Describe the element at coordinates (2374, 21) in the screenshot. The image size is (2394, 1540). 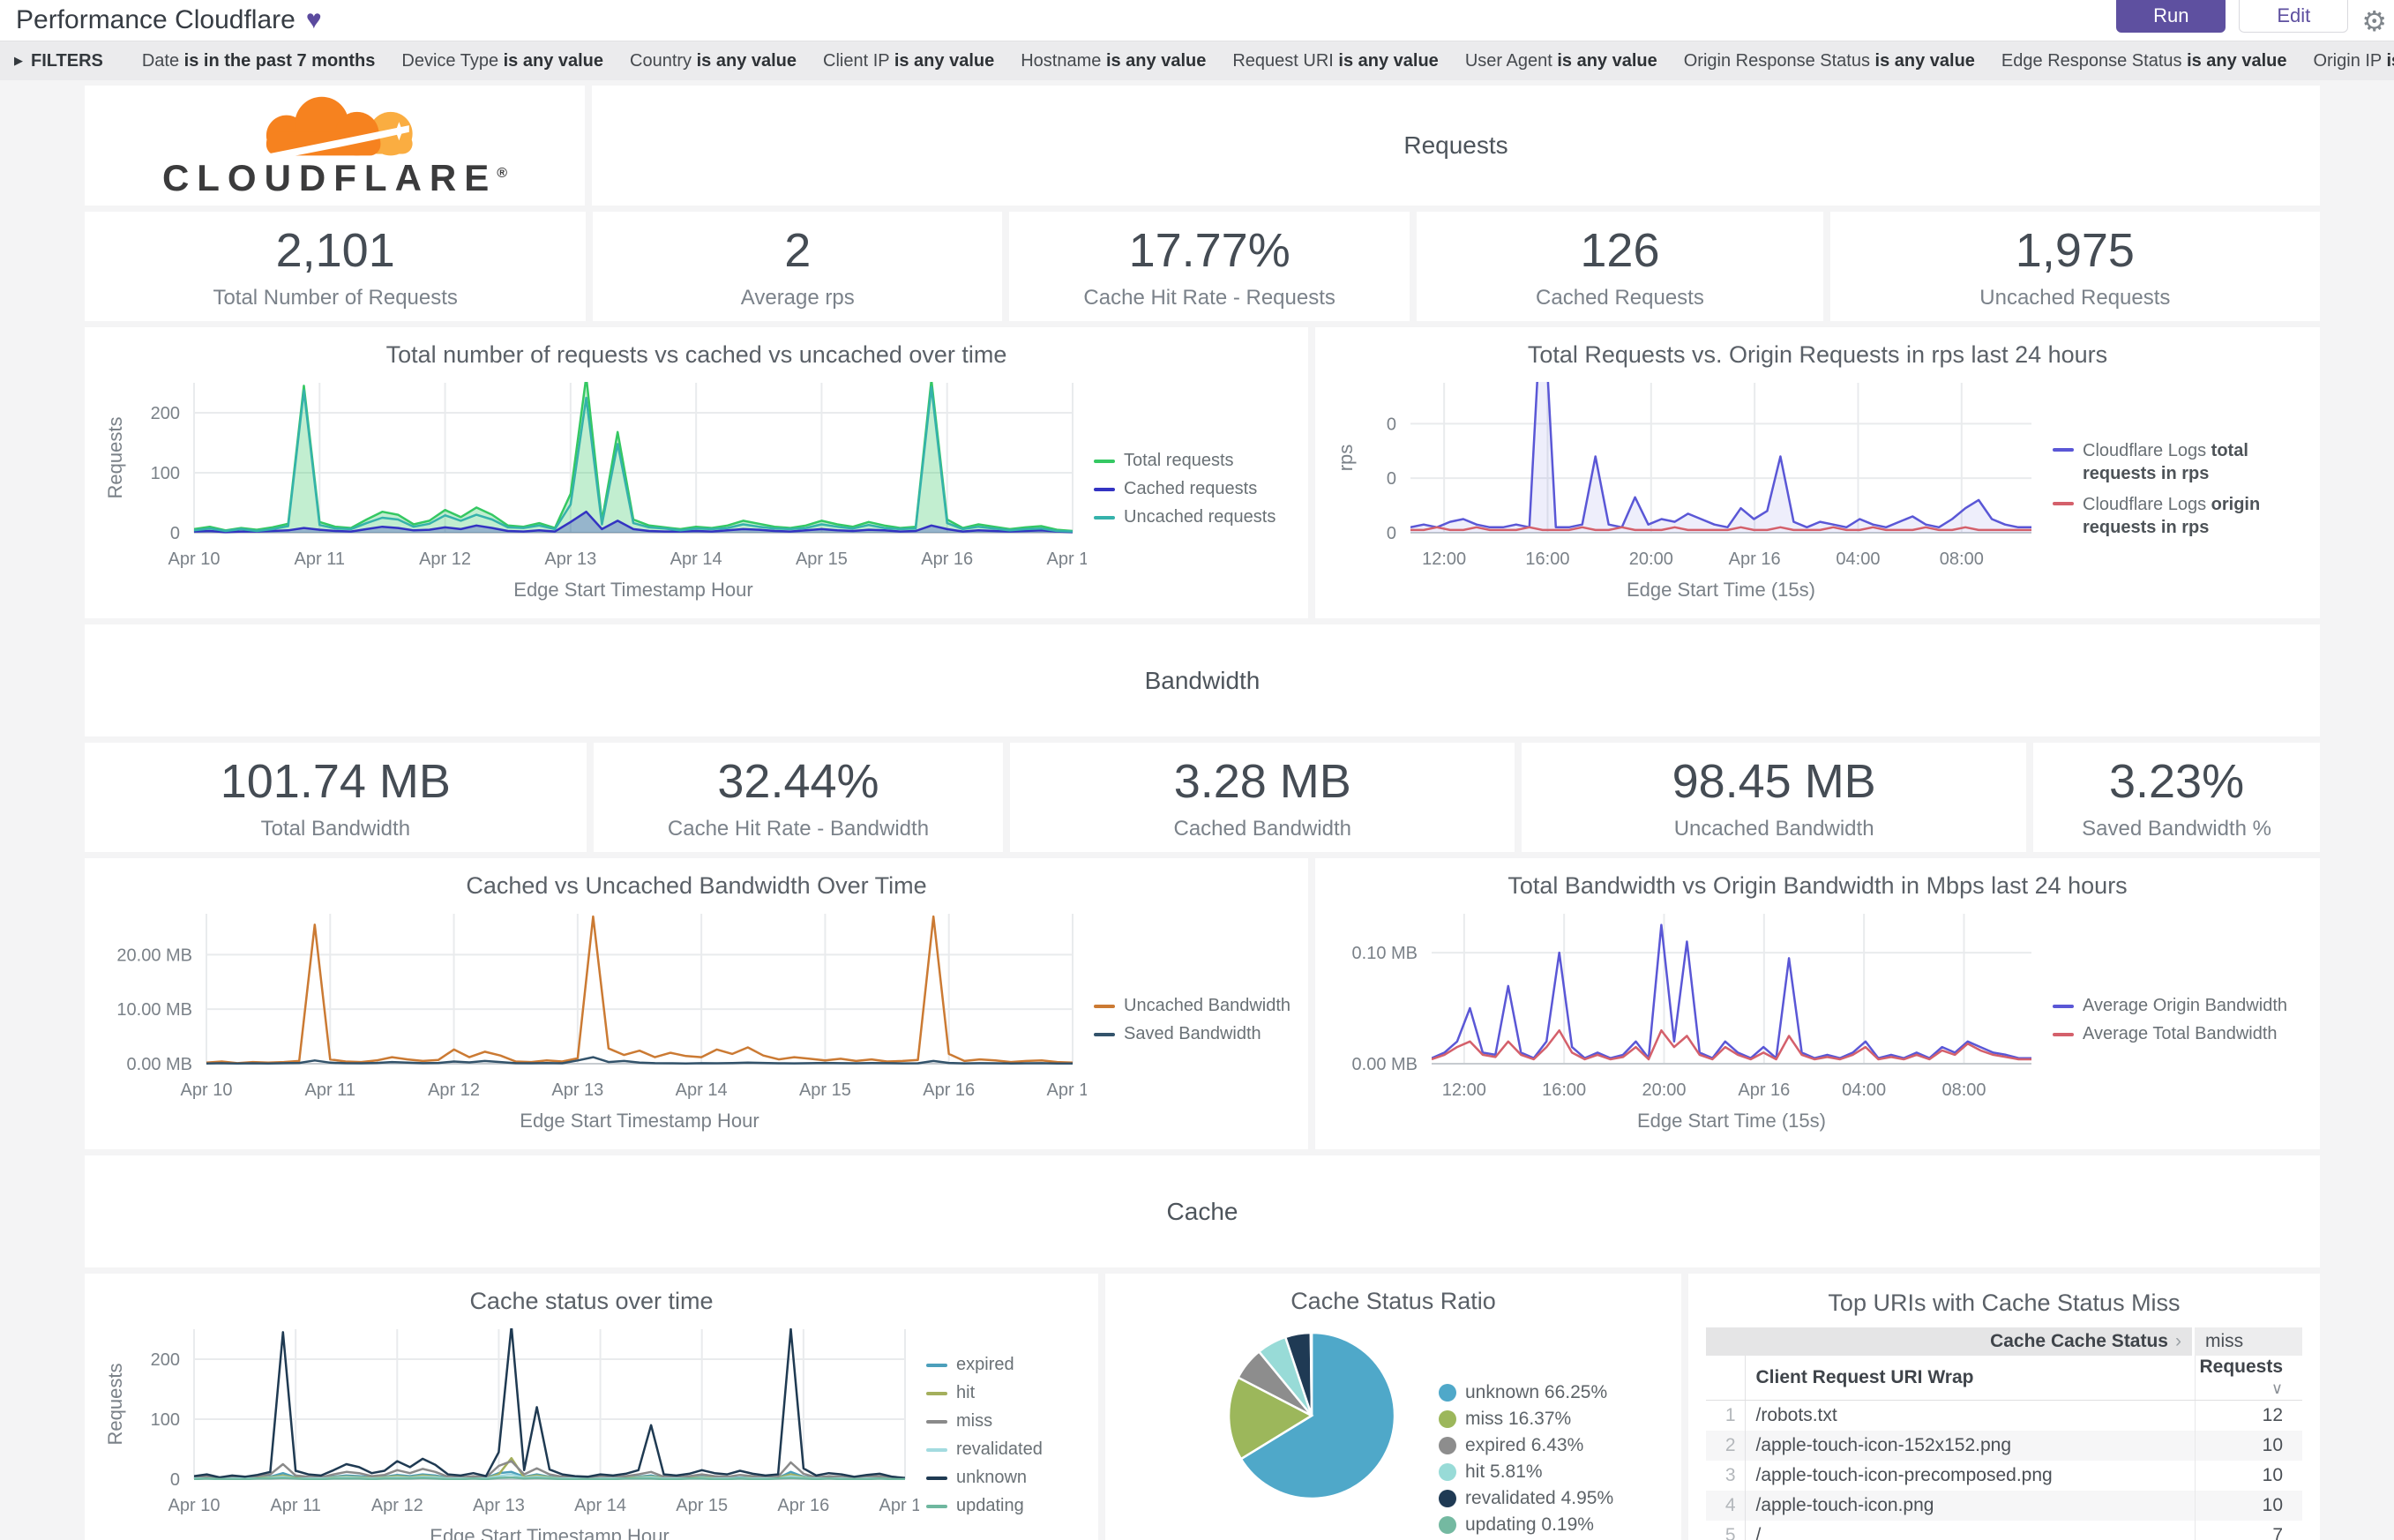
I see `gear-icon: ⚙` at that location.